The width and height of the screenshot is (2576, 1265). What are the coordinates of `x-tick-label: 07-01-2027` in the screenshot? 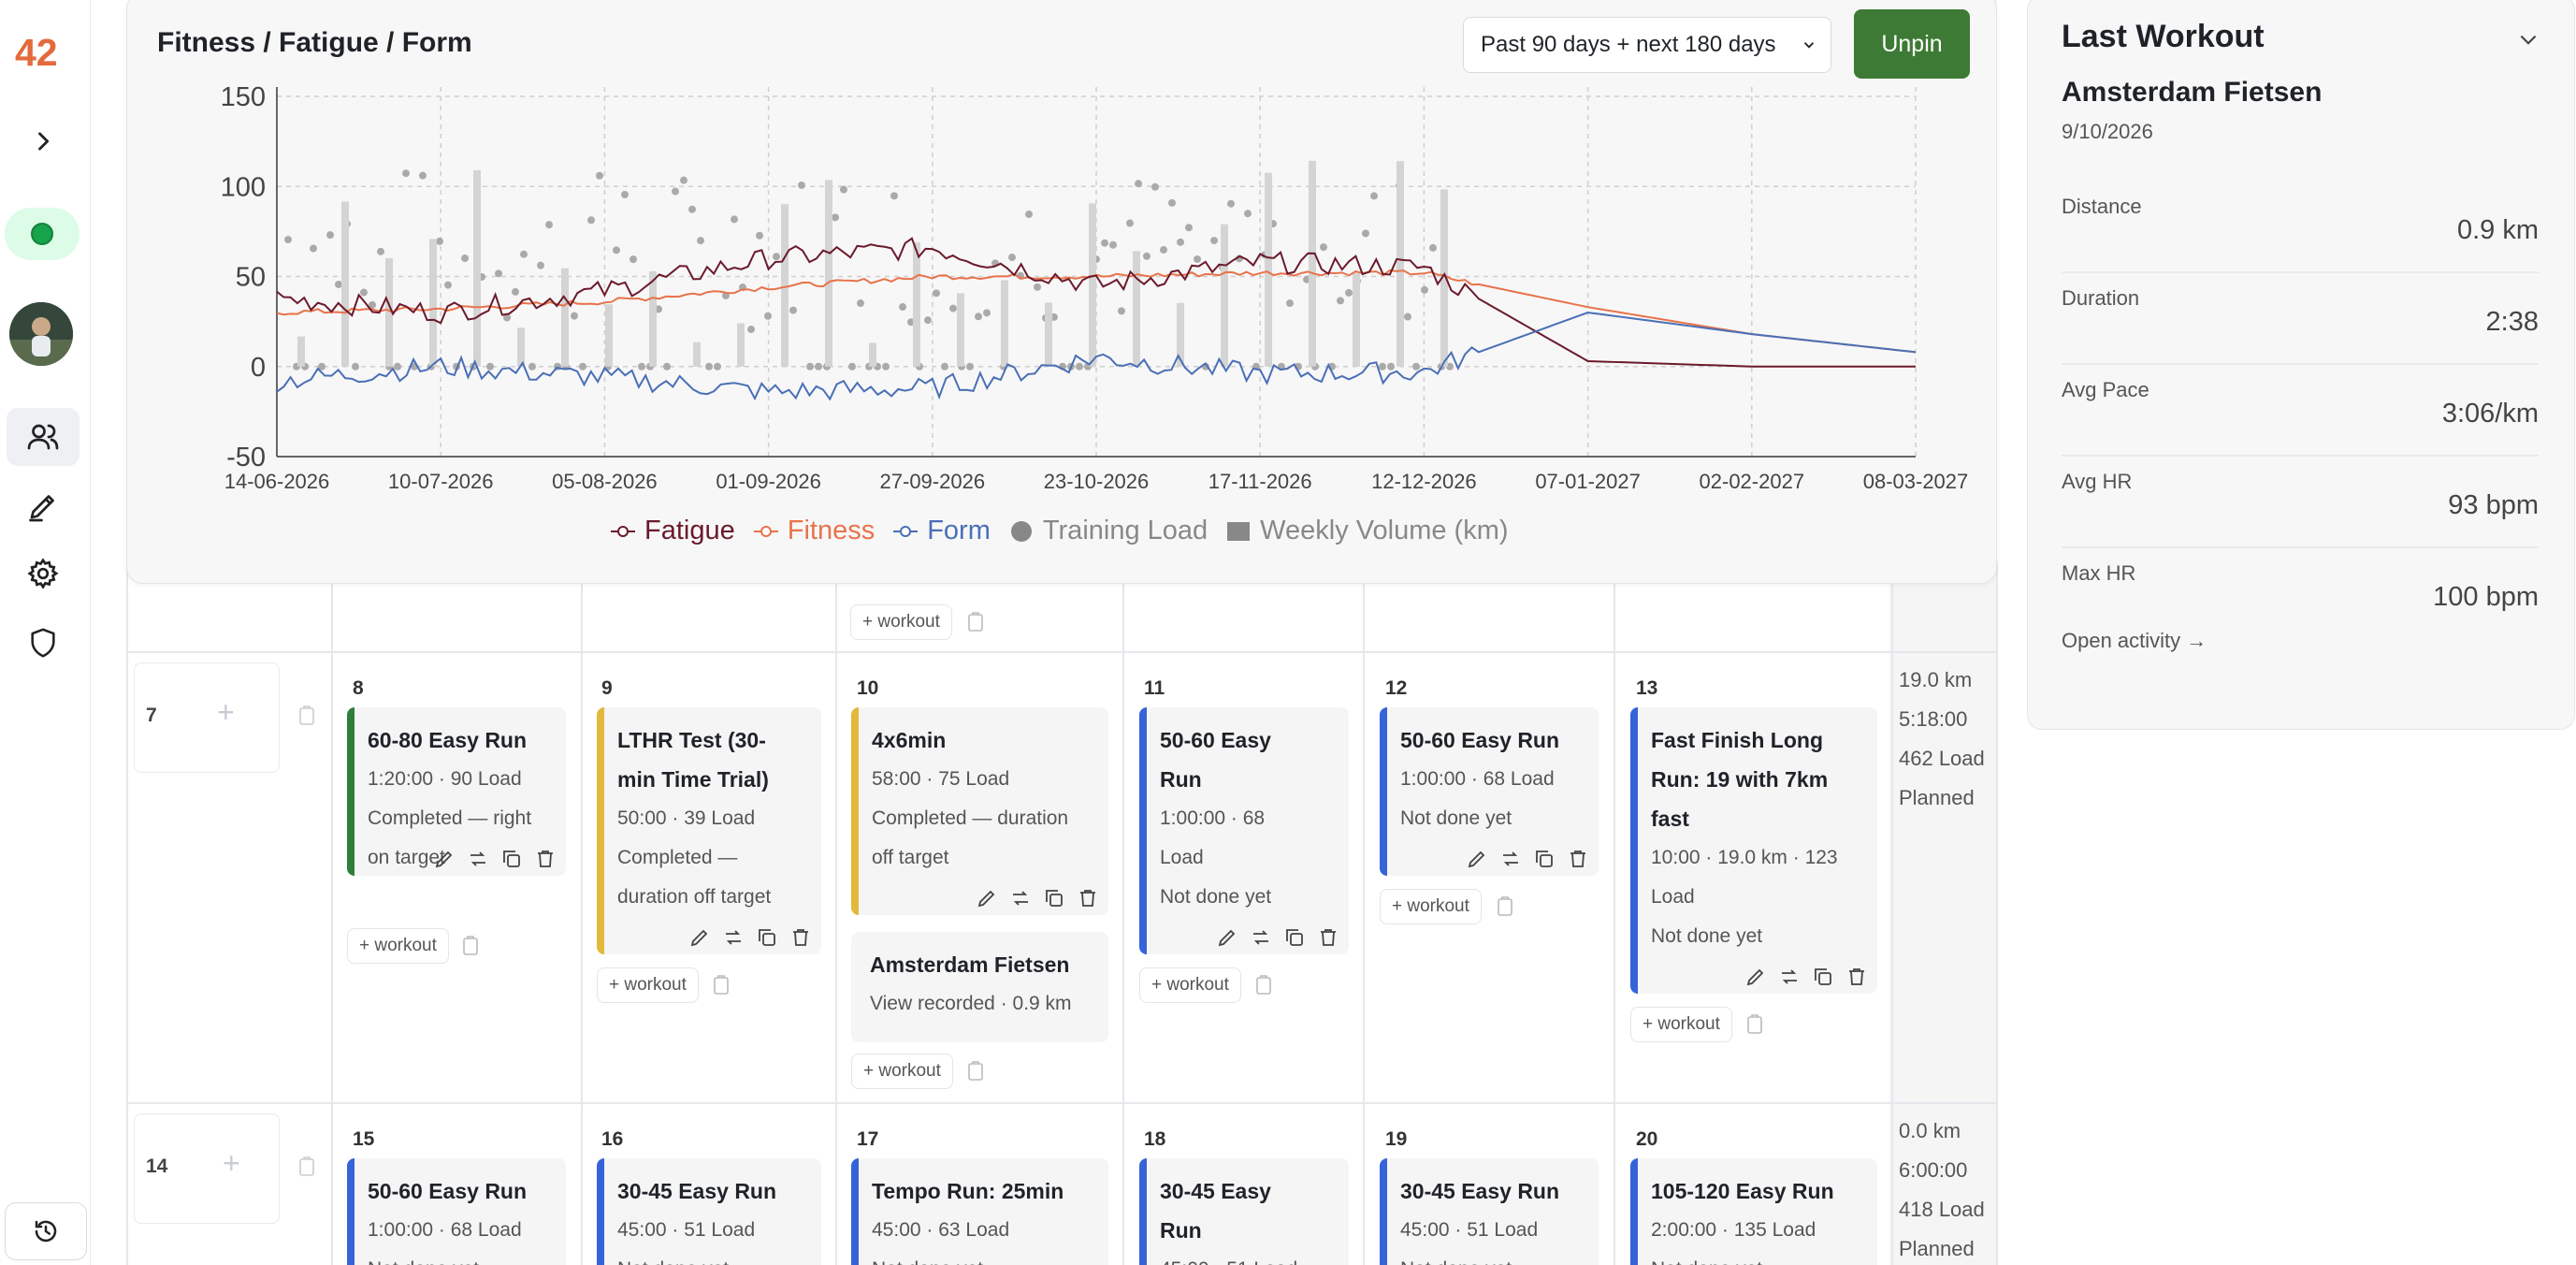 It's located at (1588, 482).